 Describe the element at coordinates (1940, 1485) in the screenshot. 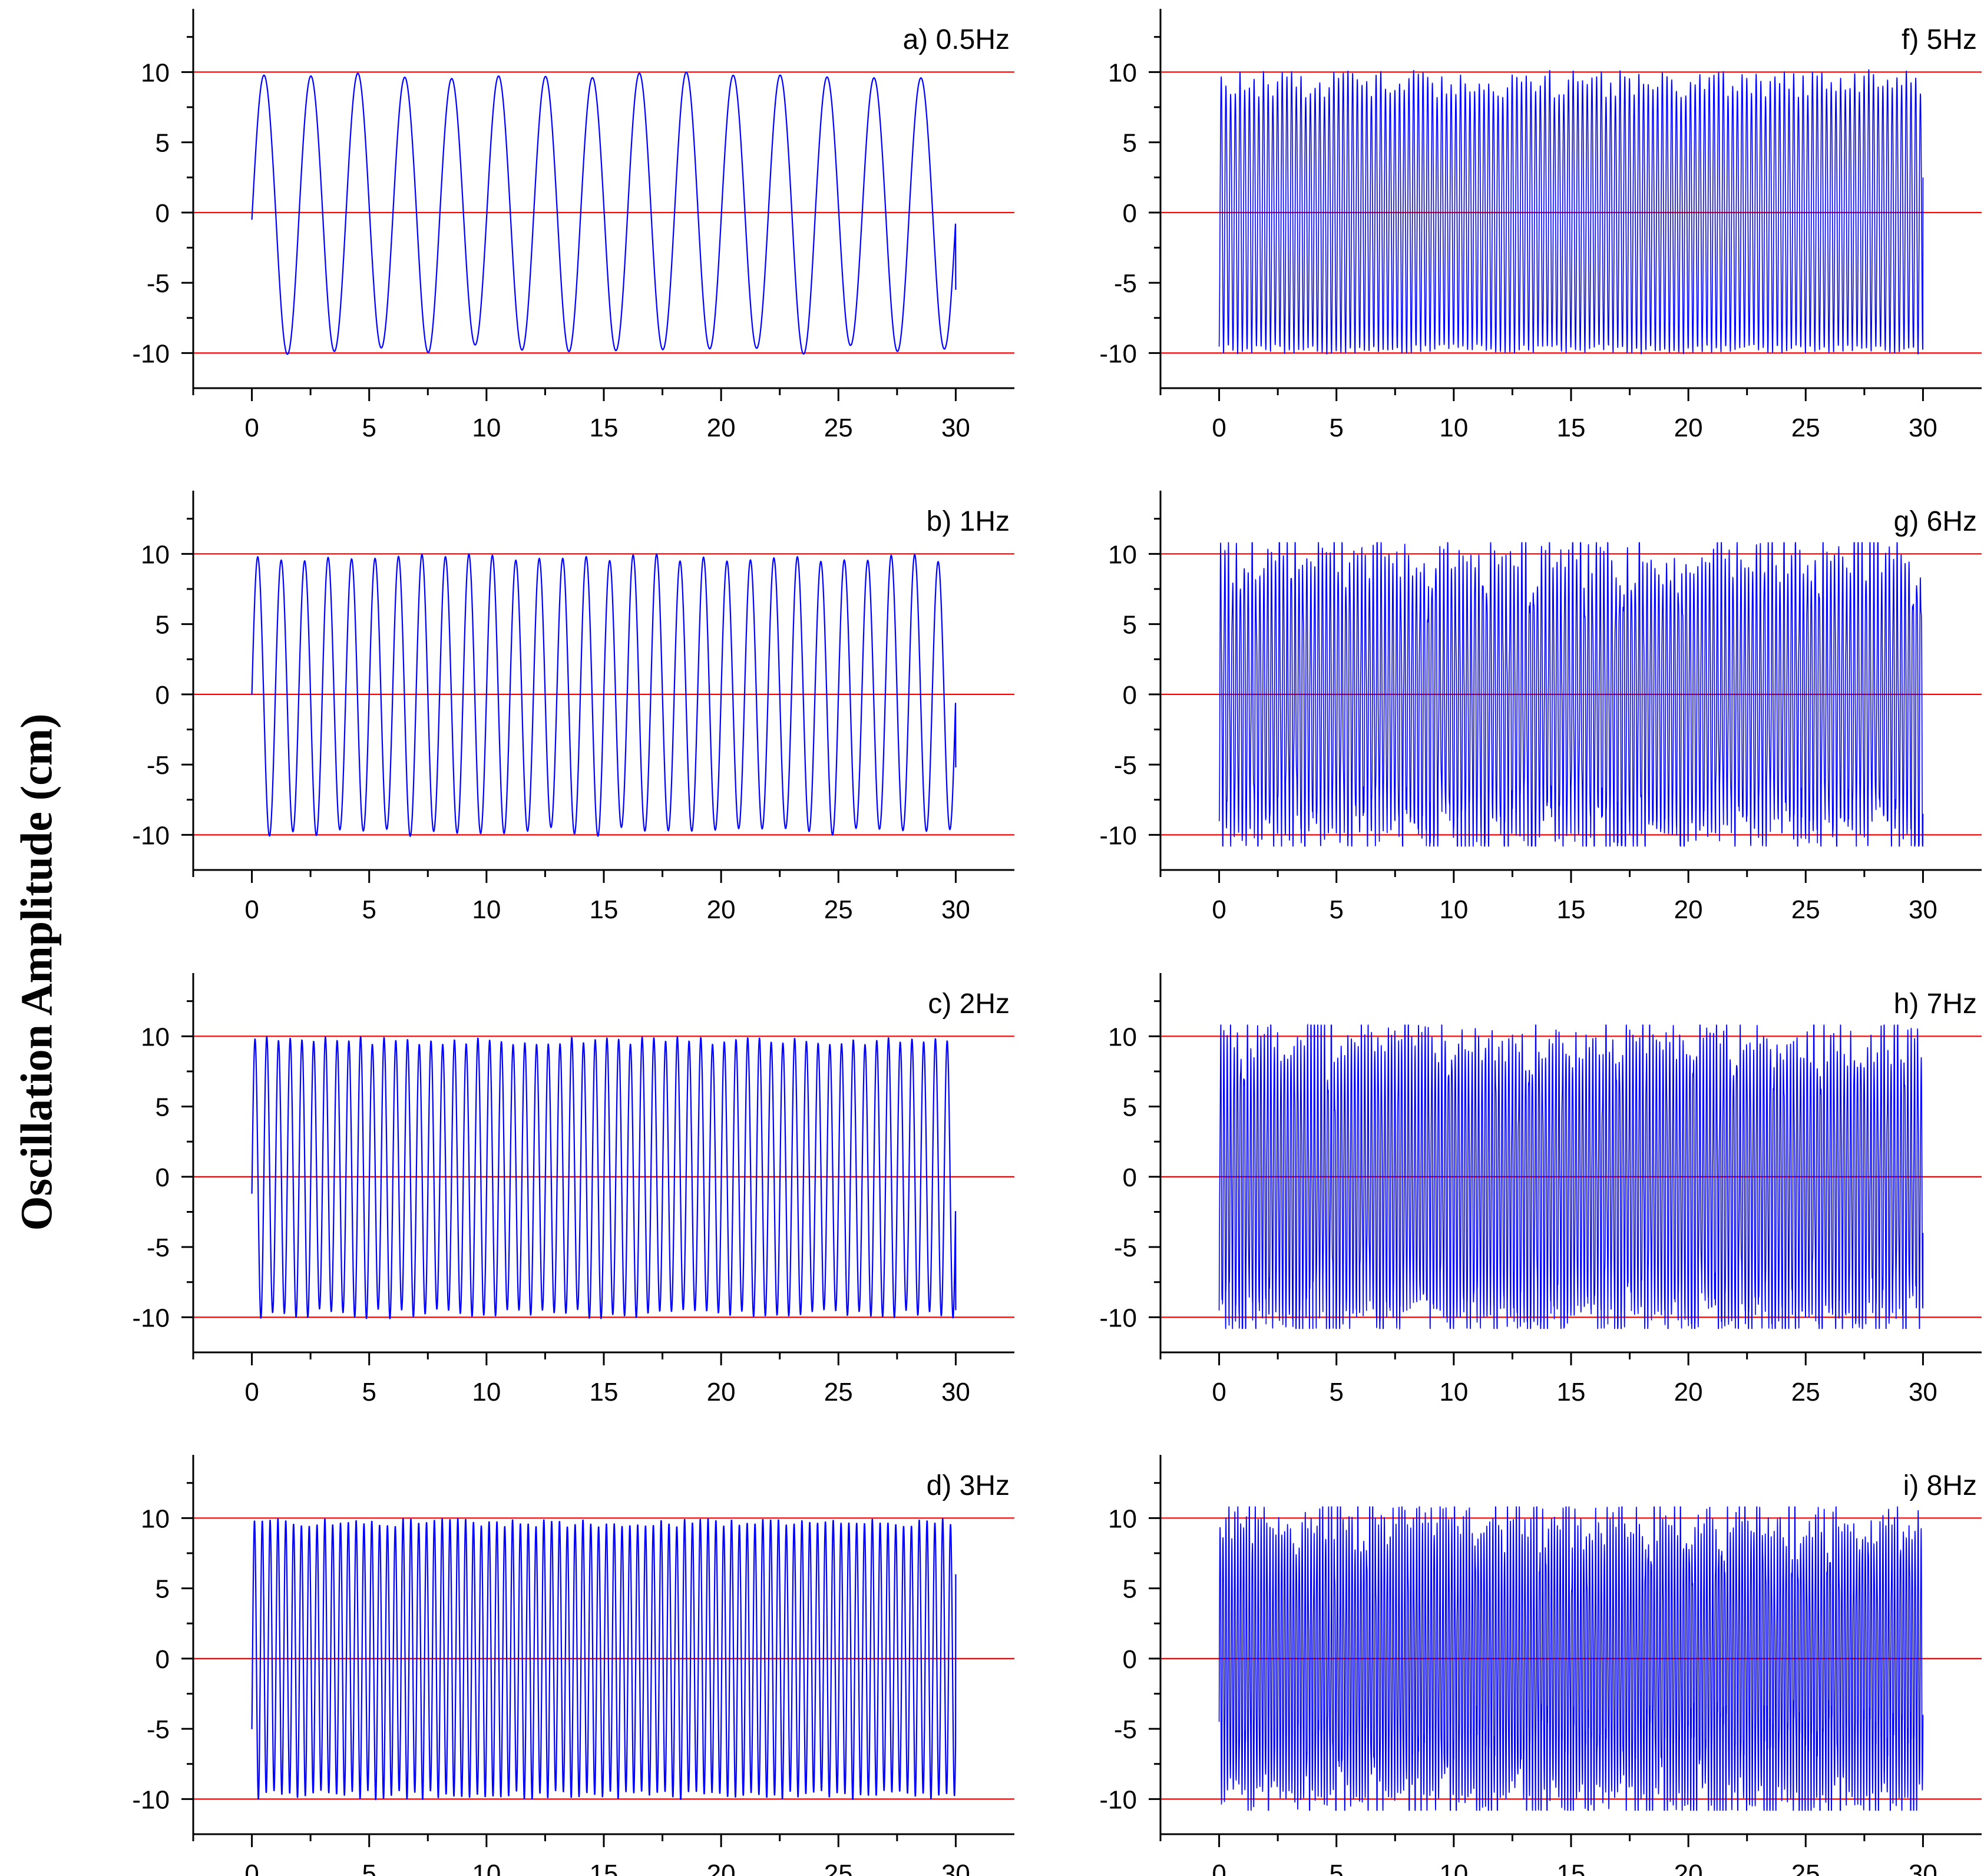

I see `panel-title: i) 8Hz` at that location.